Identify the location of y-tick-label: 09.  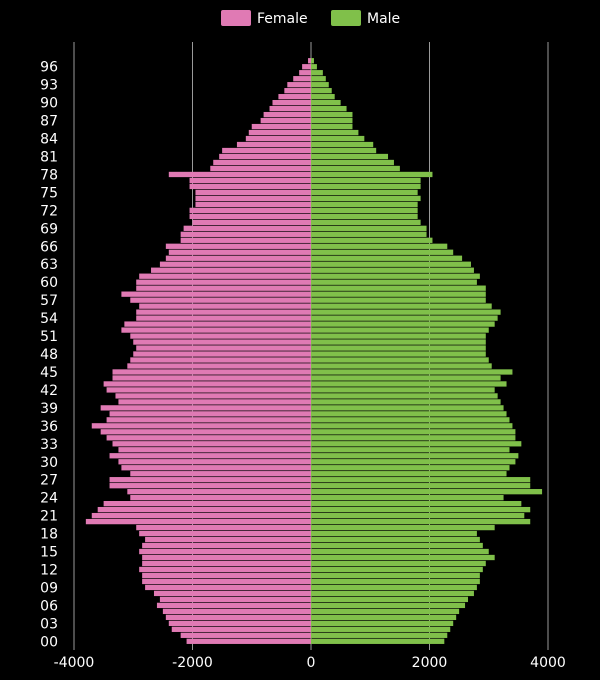
(49, 588).